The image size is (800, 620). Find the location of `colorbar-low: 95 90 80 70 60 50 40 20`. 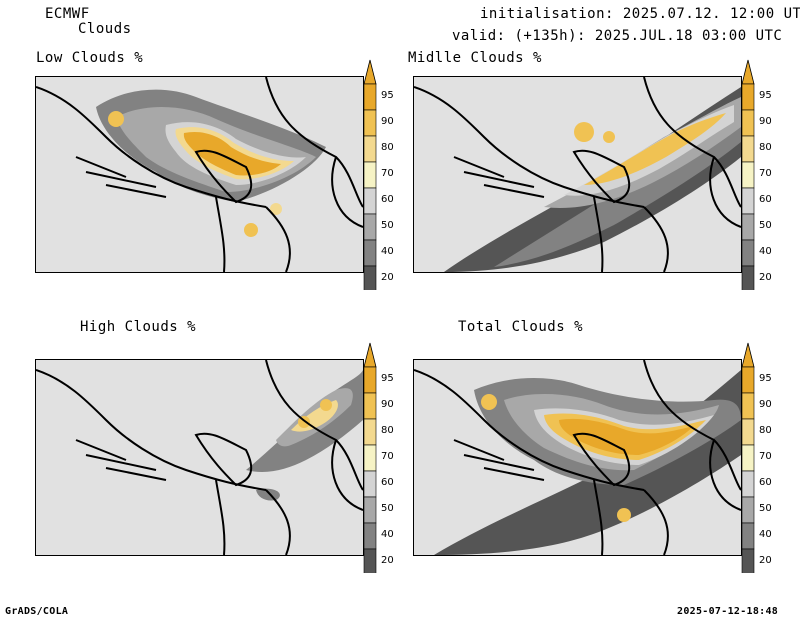

colorbar-low: 95 90 80 70 60 50 40 20 is located at coordinates (384, 174).